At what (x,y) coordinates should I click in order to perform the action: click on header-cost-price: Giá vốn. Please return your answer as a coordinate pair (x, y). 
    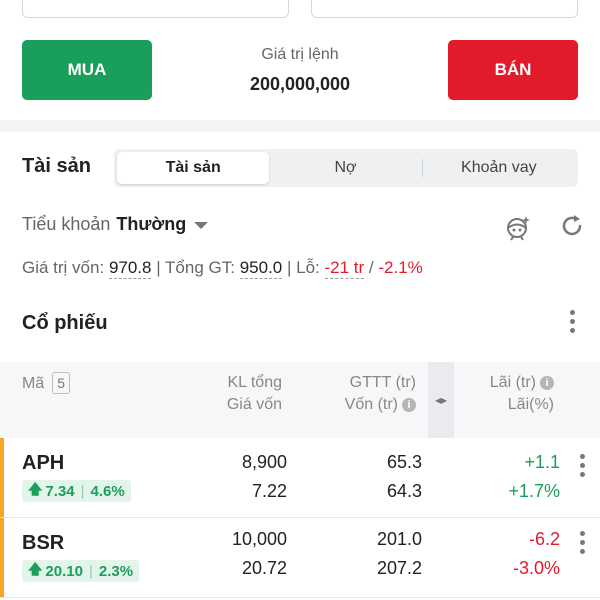
    Looking at the image, I should click on (254, 404).